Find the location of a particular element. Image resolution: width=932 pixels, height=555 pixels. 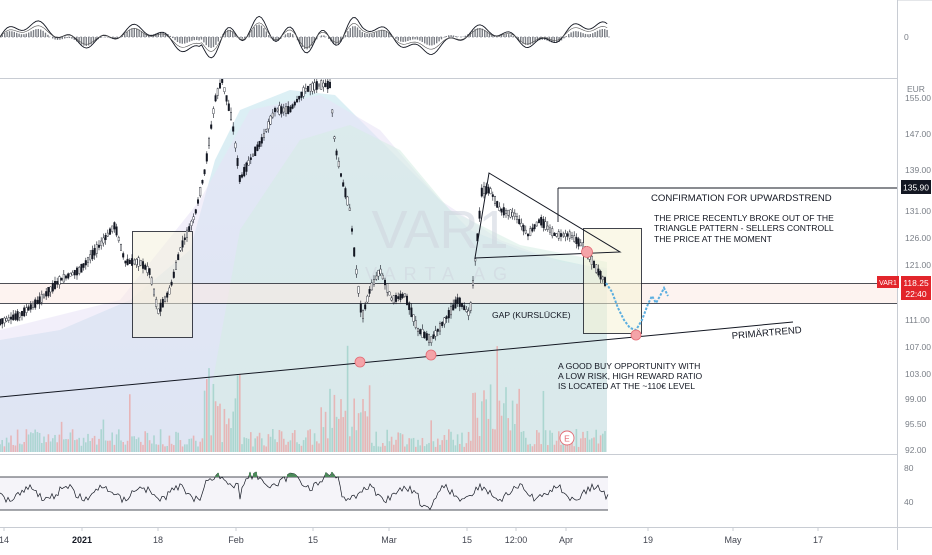

company-watermark: VARTA AG is located at coordinates (440, 274).